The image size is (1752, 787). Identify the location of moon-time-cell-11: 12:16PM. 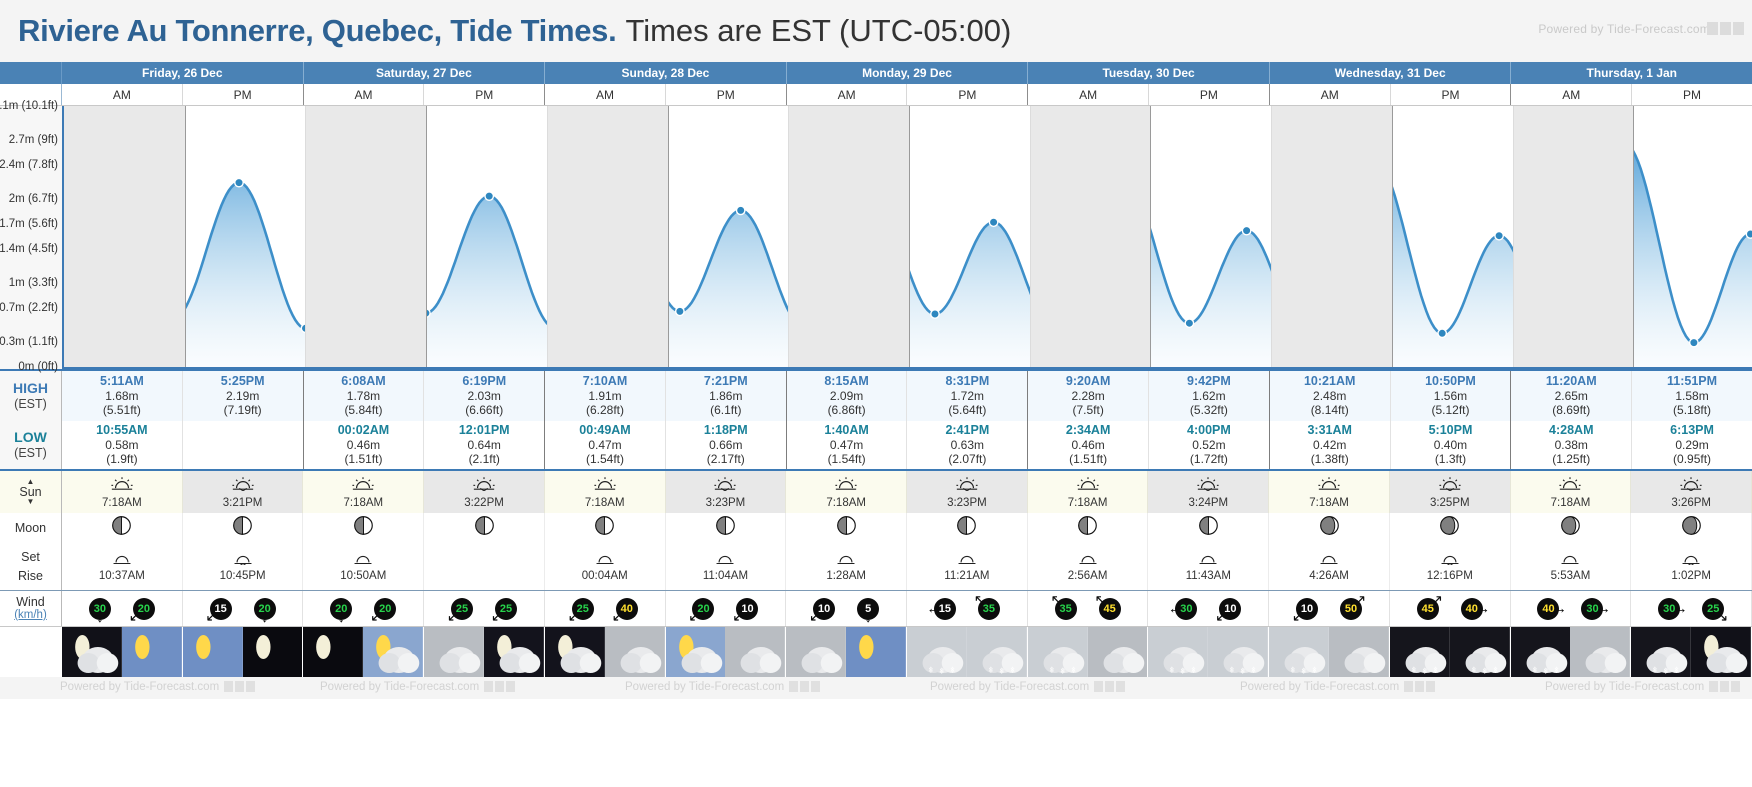
(1450, 566).